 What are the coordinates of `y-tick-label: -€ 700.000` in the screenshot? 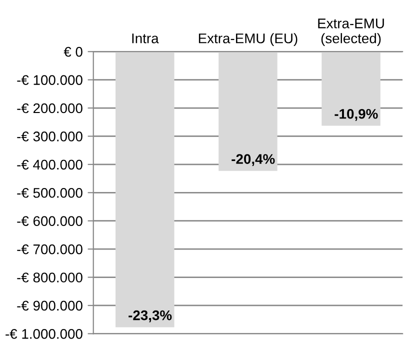 It's located at (49, 249).